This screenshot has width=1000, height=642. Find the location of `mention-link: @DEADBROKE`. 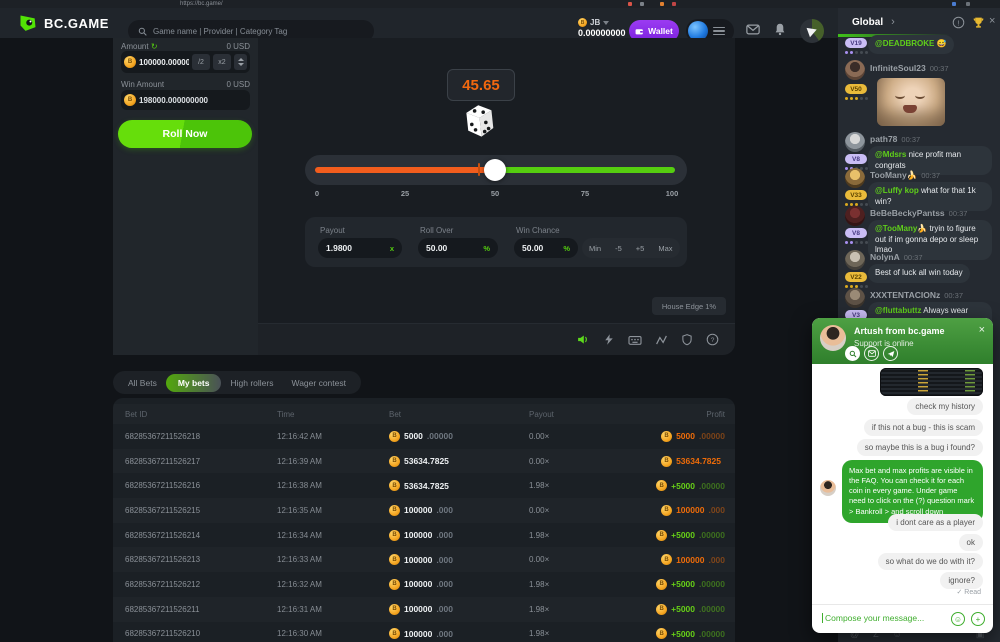

mention-link: @DEADBROKE is located at coordinates (905, 43).